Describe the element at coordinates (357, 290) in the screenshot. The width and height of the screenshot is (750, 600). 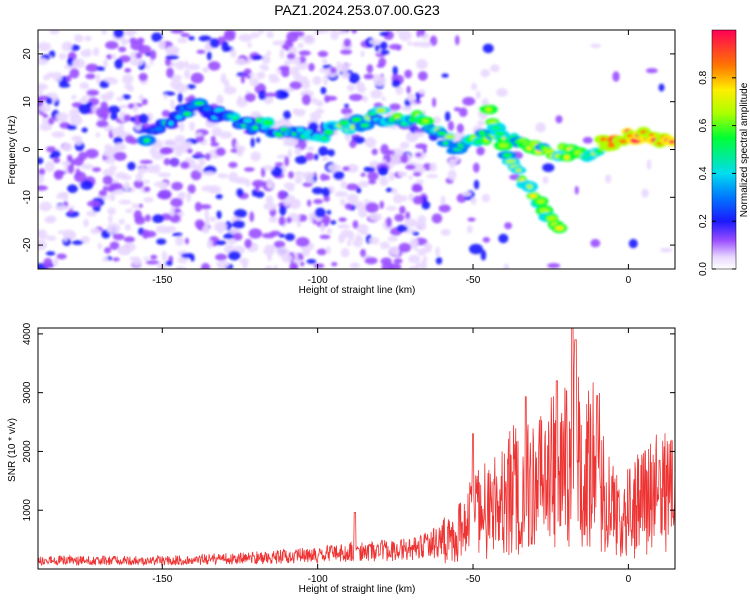
I see `spectrogram-x-axis-label: Height of straight line (km)` at that location.